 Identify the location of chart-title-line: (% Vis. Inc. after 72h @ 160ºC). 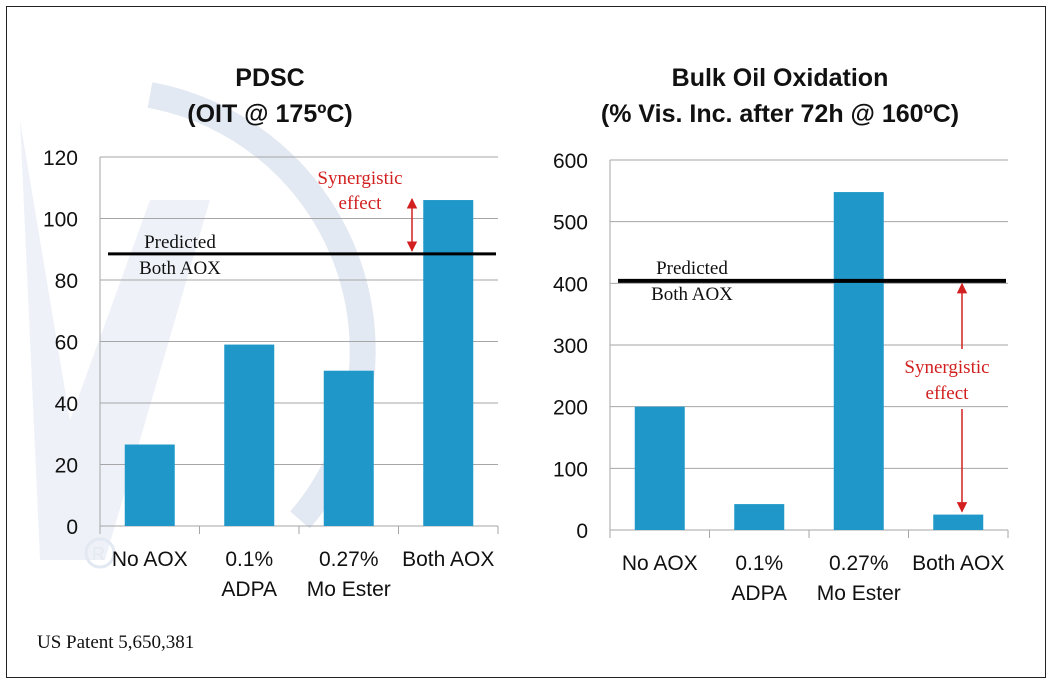
(780, 114).